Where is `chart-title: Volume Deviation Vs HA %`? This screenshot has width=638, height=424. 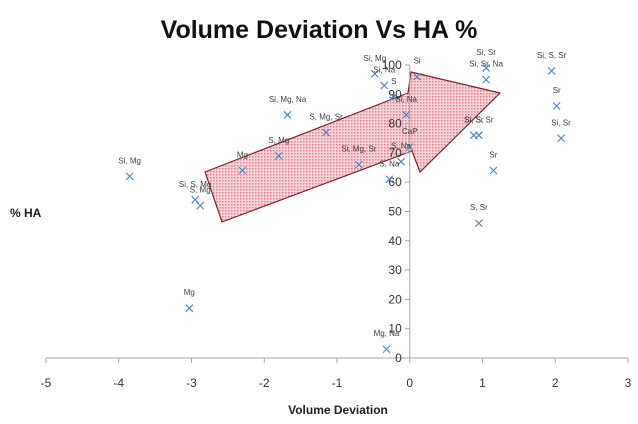
chart-title: Volume Deviation Vs HA % is located at coordinates (319, 30).